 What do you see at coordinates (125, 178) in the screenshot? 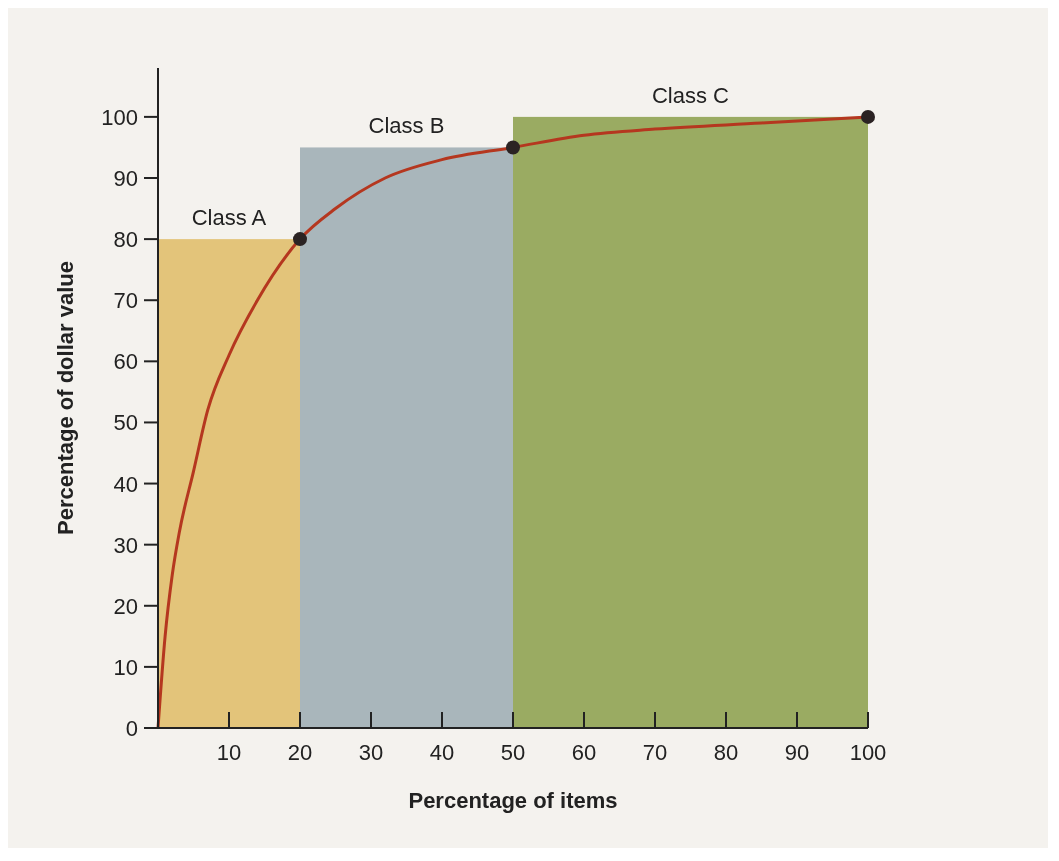
I see `y-tick-label: 90` at bounding box center [125, 178].